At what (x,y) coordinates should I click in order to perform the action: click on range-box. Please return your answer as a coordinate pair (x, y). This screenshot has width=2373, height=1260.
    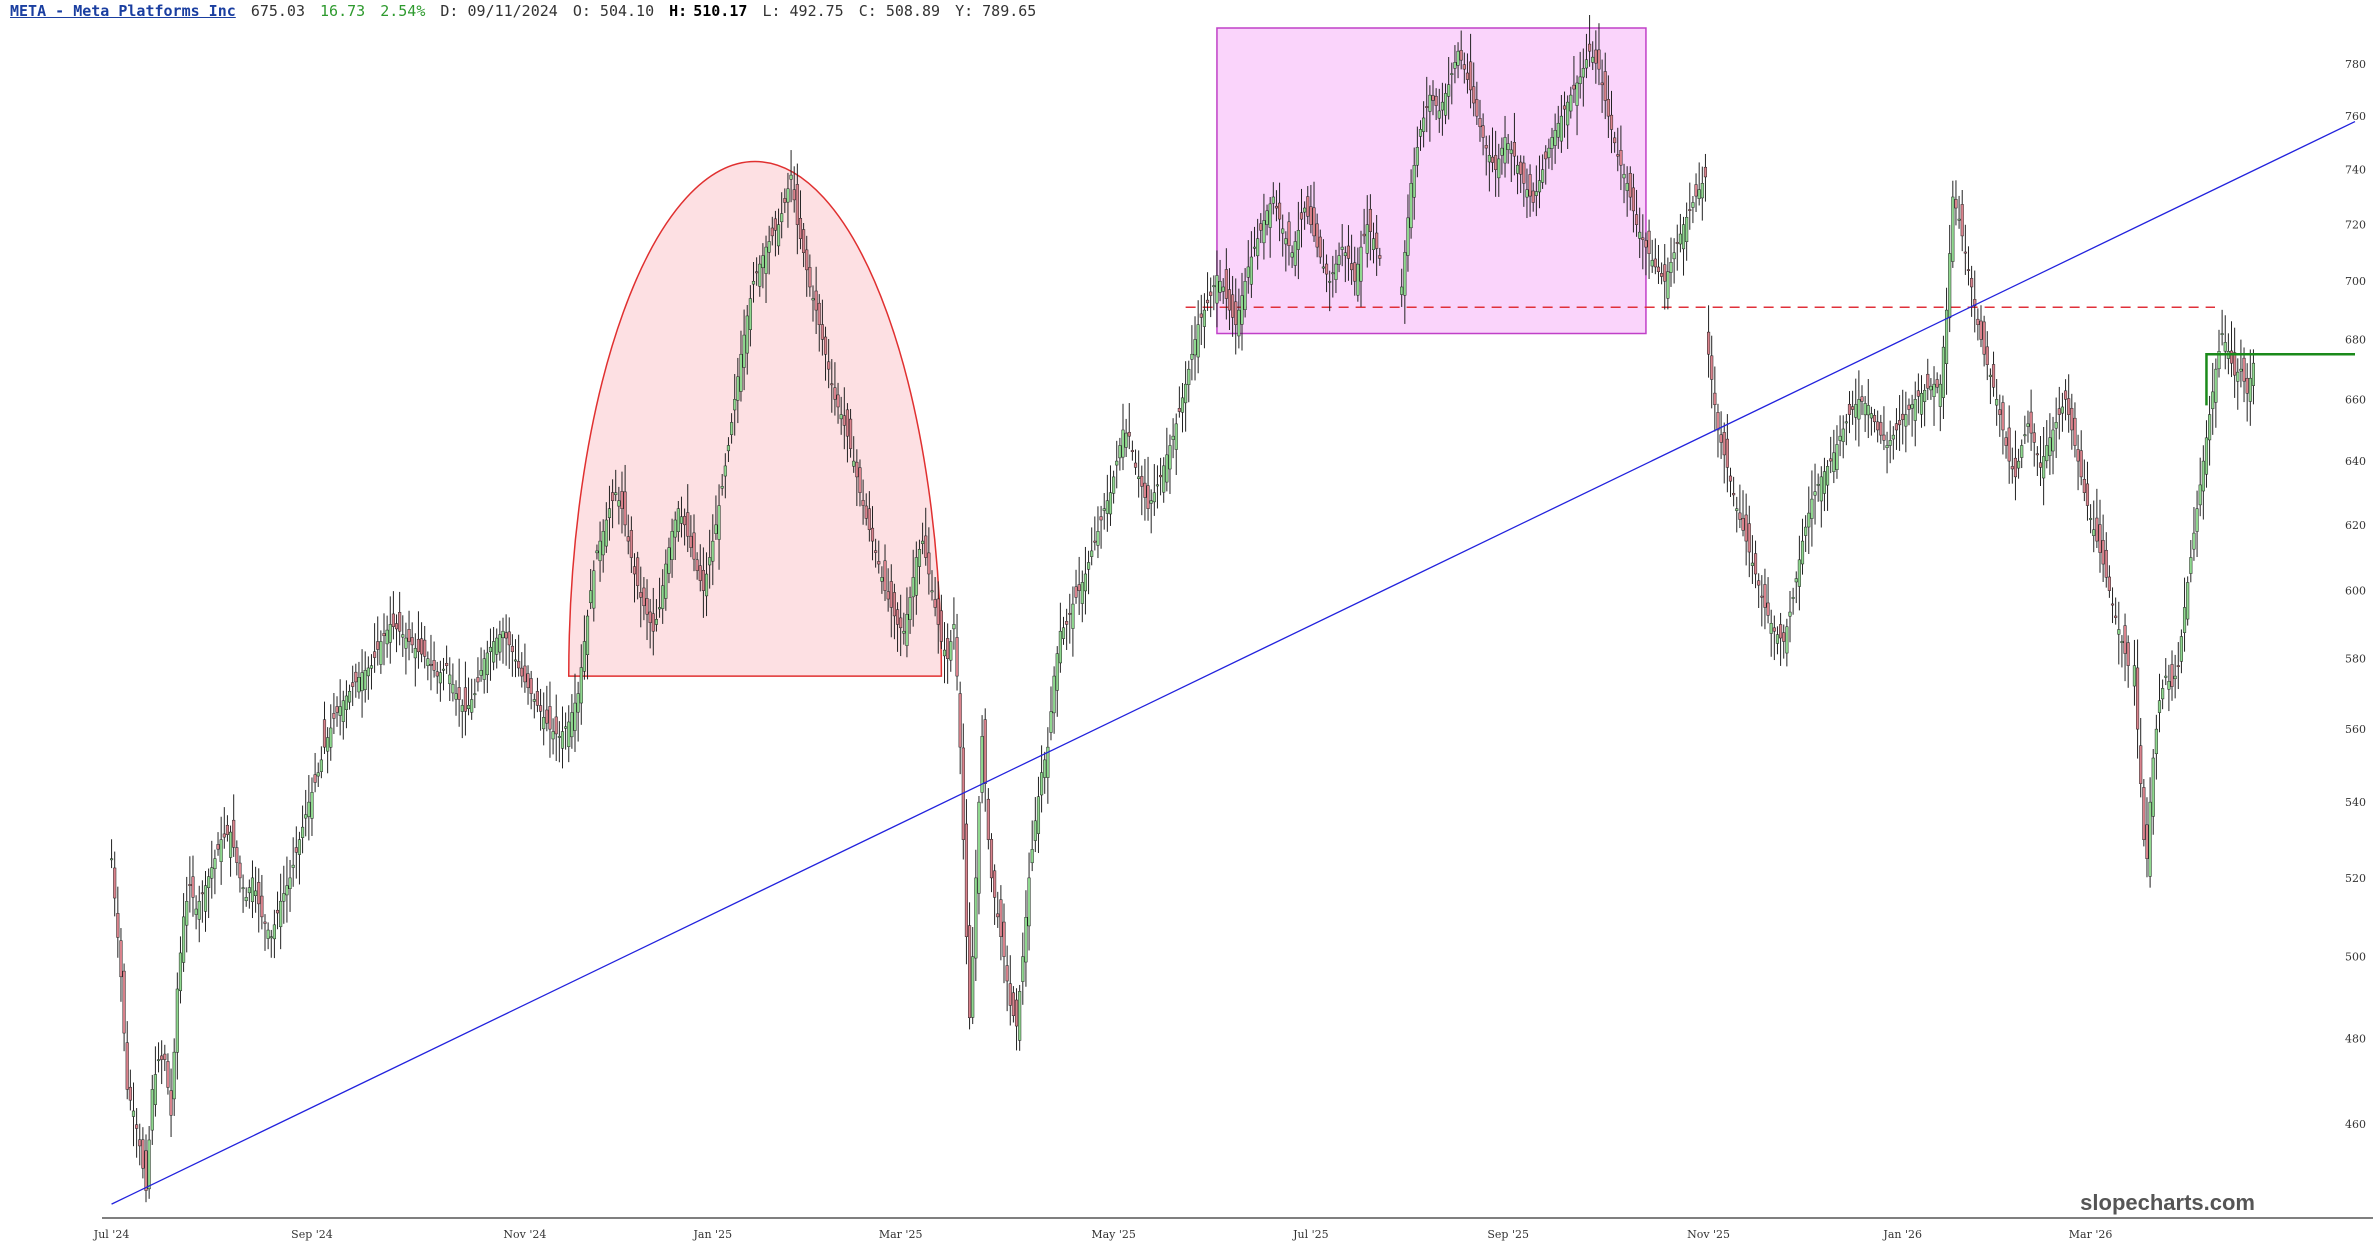
    Looking at the image, I should click on (1431, 181).